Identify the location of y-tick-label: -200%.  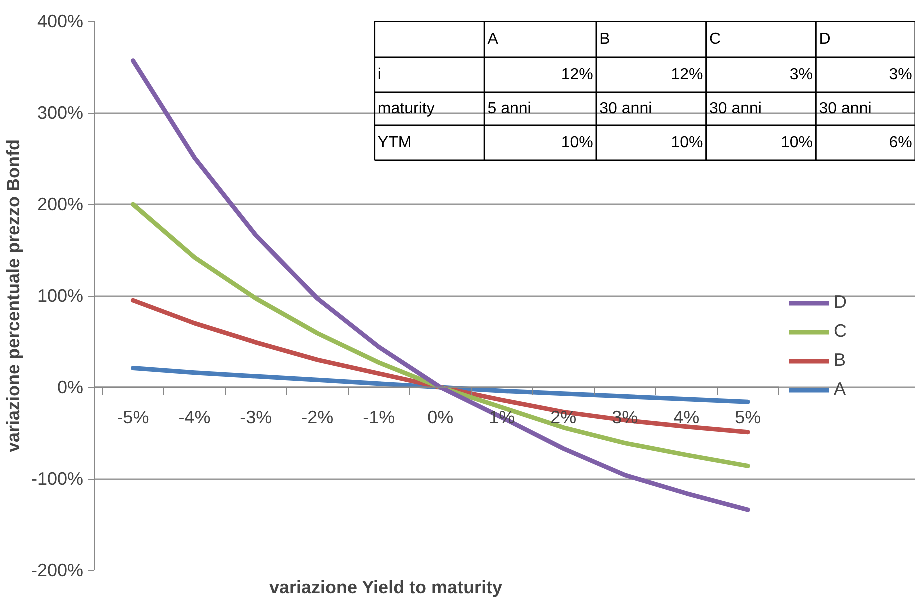
(57, 570).